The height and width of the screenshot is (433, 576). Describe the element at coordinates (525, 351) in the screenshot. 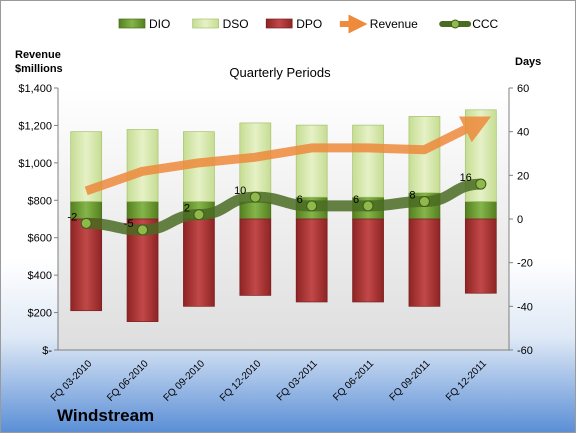

I see `right-axis-tick-label: -60` at that location.